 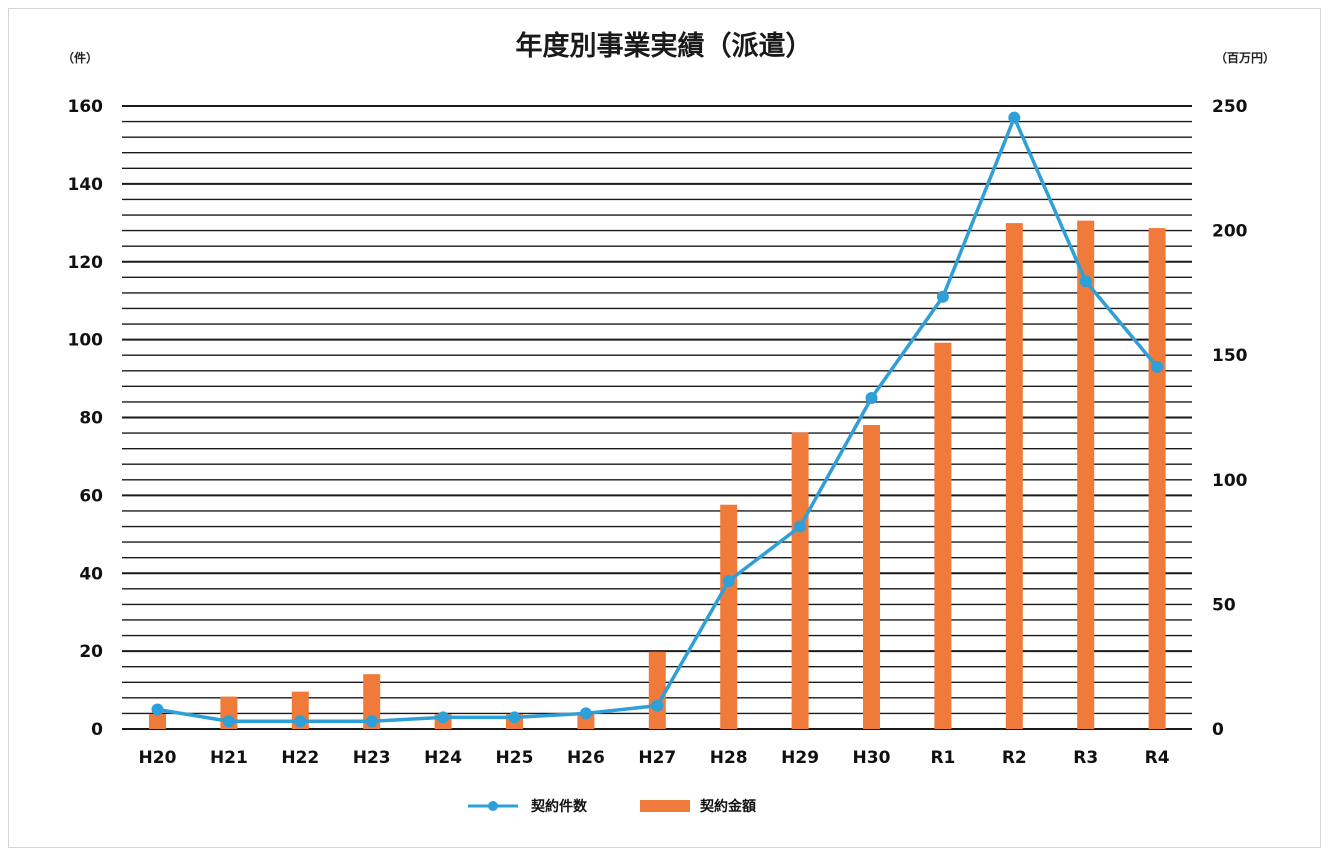 What do you see at coordinates (1157, 478) in the screenshot?
I see `bar-R4` at bounding box center [1157, 478].